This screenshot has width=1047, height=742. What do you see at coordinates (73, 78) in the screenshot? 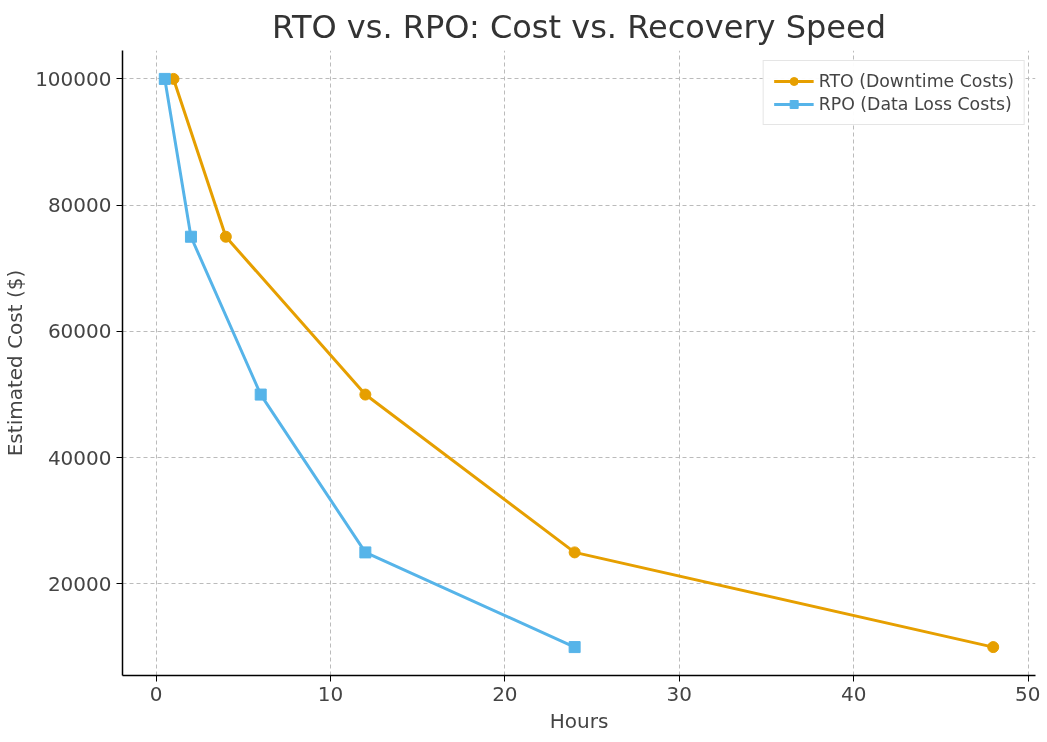
I see `y-tick-label: 100000` at bounding box center [73, 78].